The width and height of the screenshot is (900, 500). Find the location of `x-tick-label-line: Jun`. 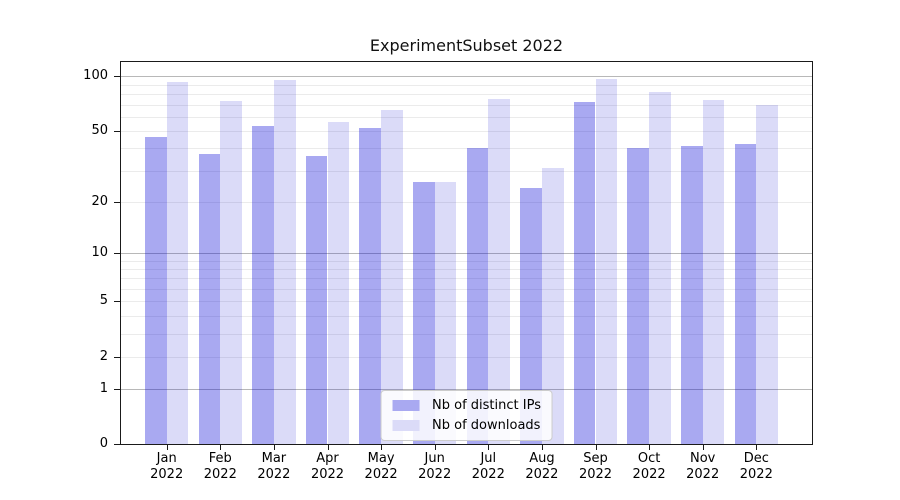

x-tick-label-line: Jun is located at coordinates (434, 458).